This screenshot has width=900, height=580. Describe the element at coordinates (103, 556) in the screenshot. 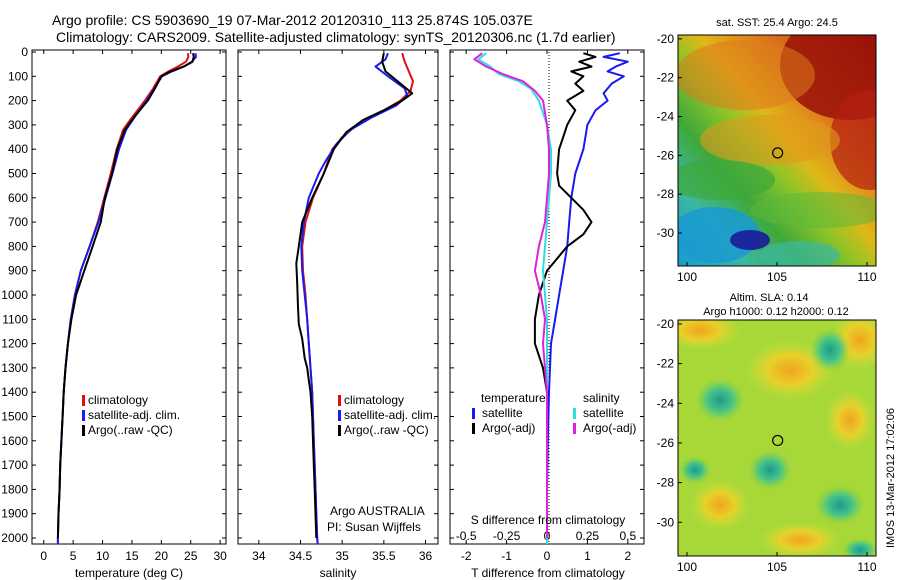

I see `x-tick-label: 10` at that location.